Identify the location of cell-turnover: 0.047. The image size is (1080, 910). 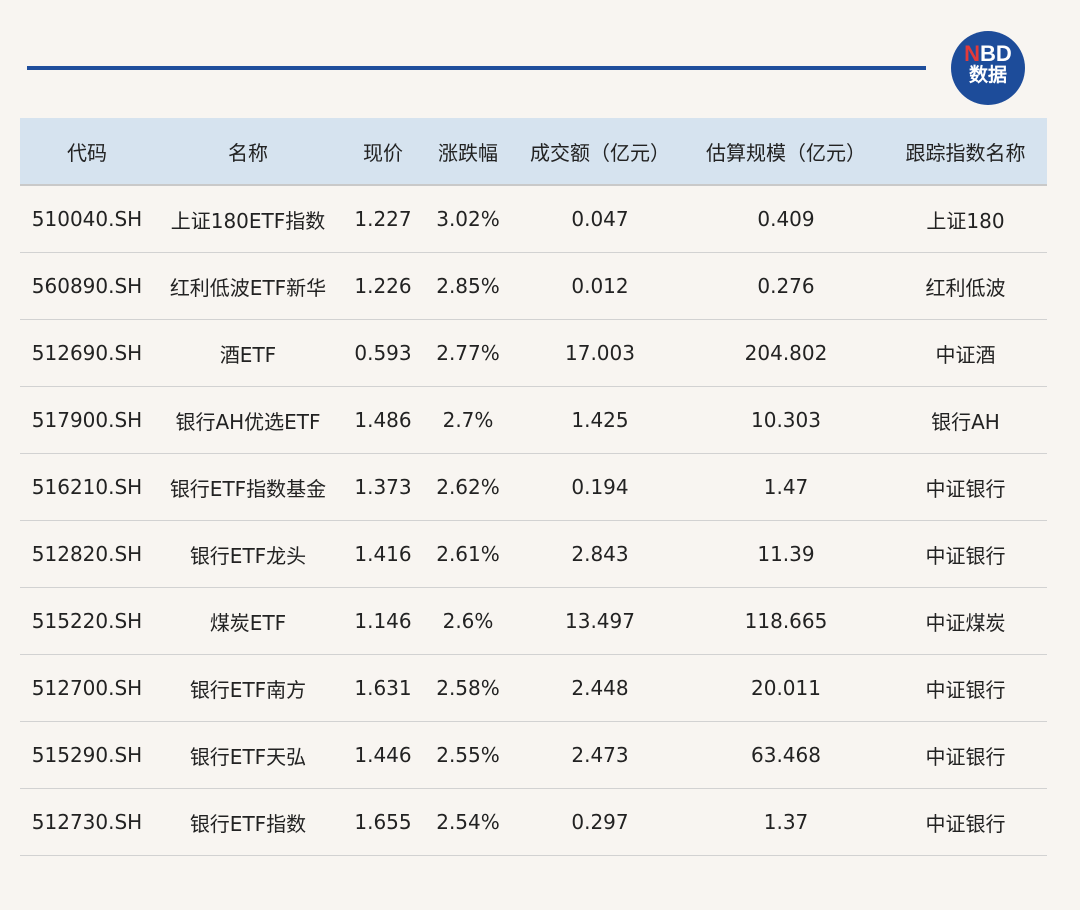
(600, 219).